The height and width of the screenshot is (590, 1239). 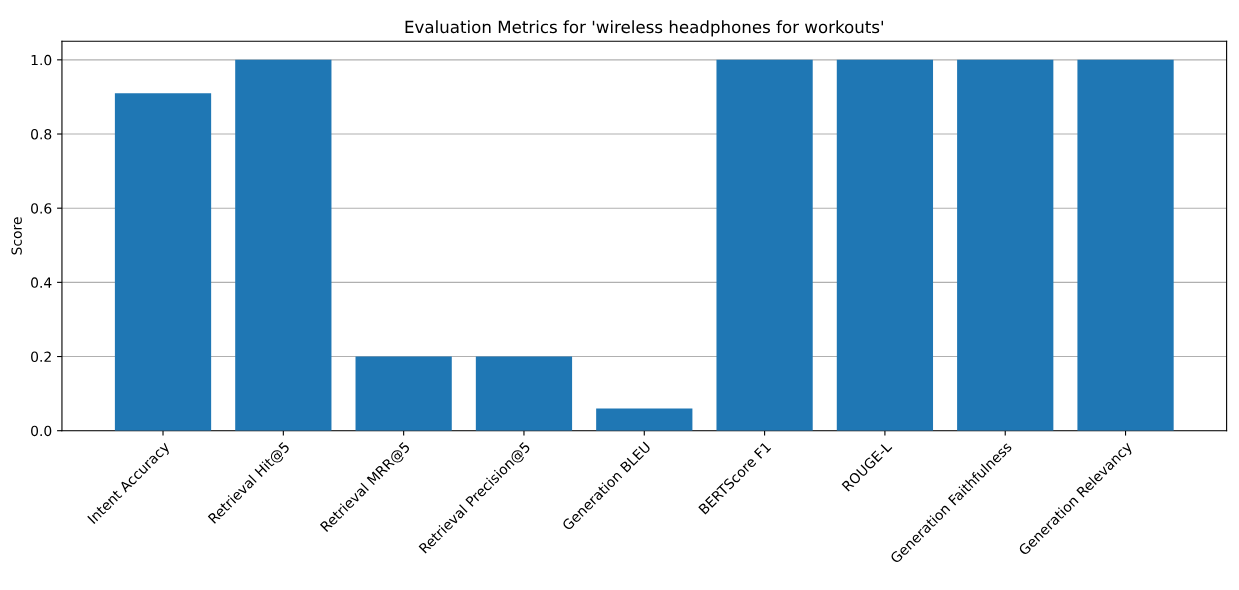 I want to click on y-tick-label: 0.0, so click(x=41, y=431).